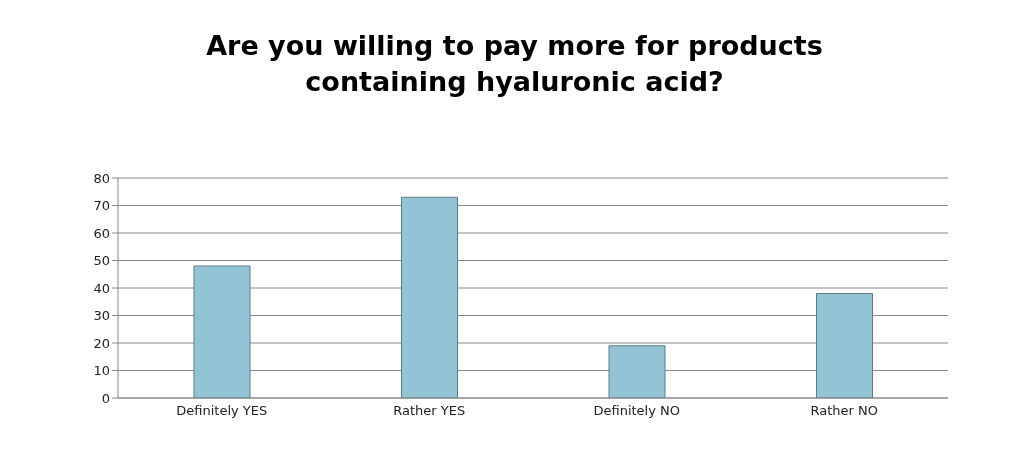  What do you see at coordinates (101, 316) in the screenshot?
I see `y-tick-label: 30` at bounding box center [101, 316].